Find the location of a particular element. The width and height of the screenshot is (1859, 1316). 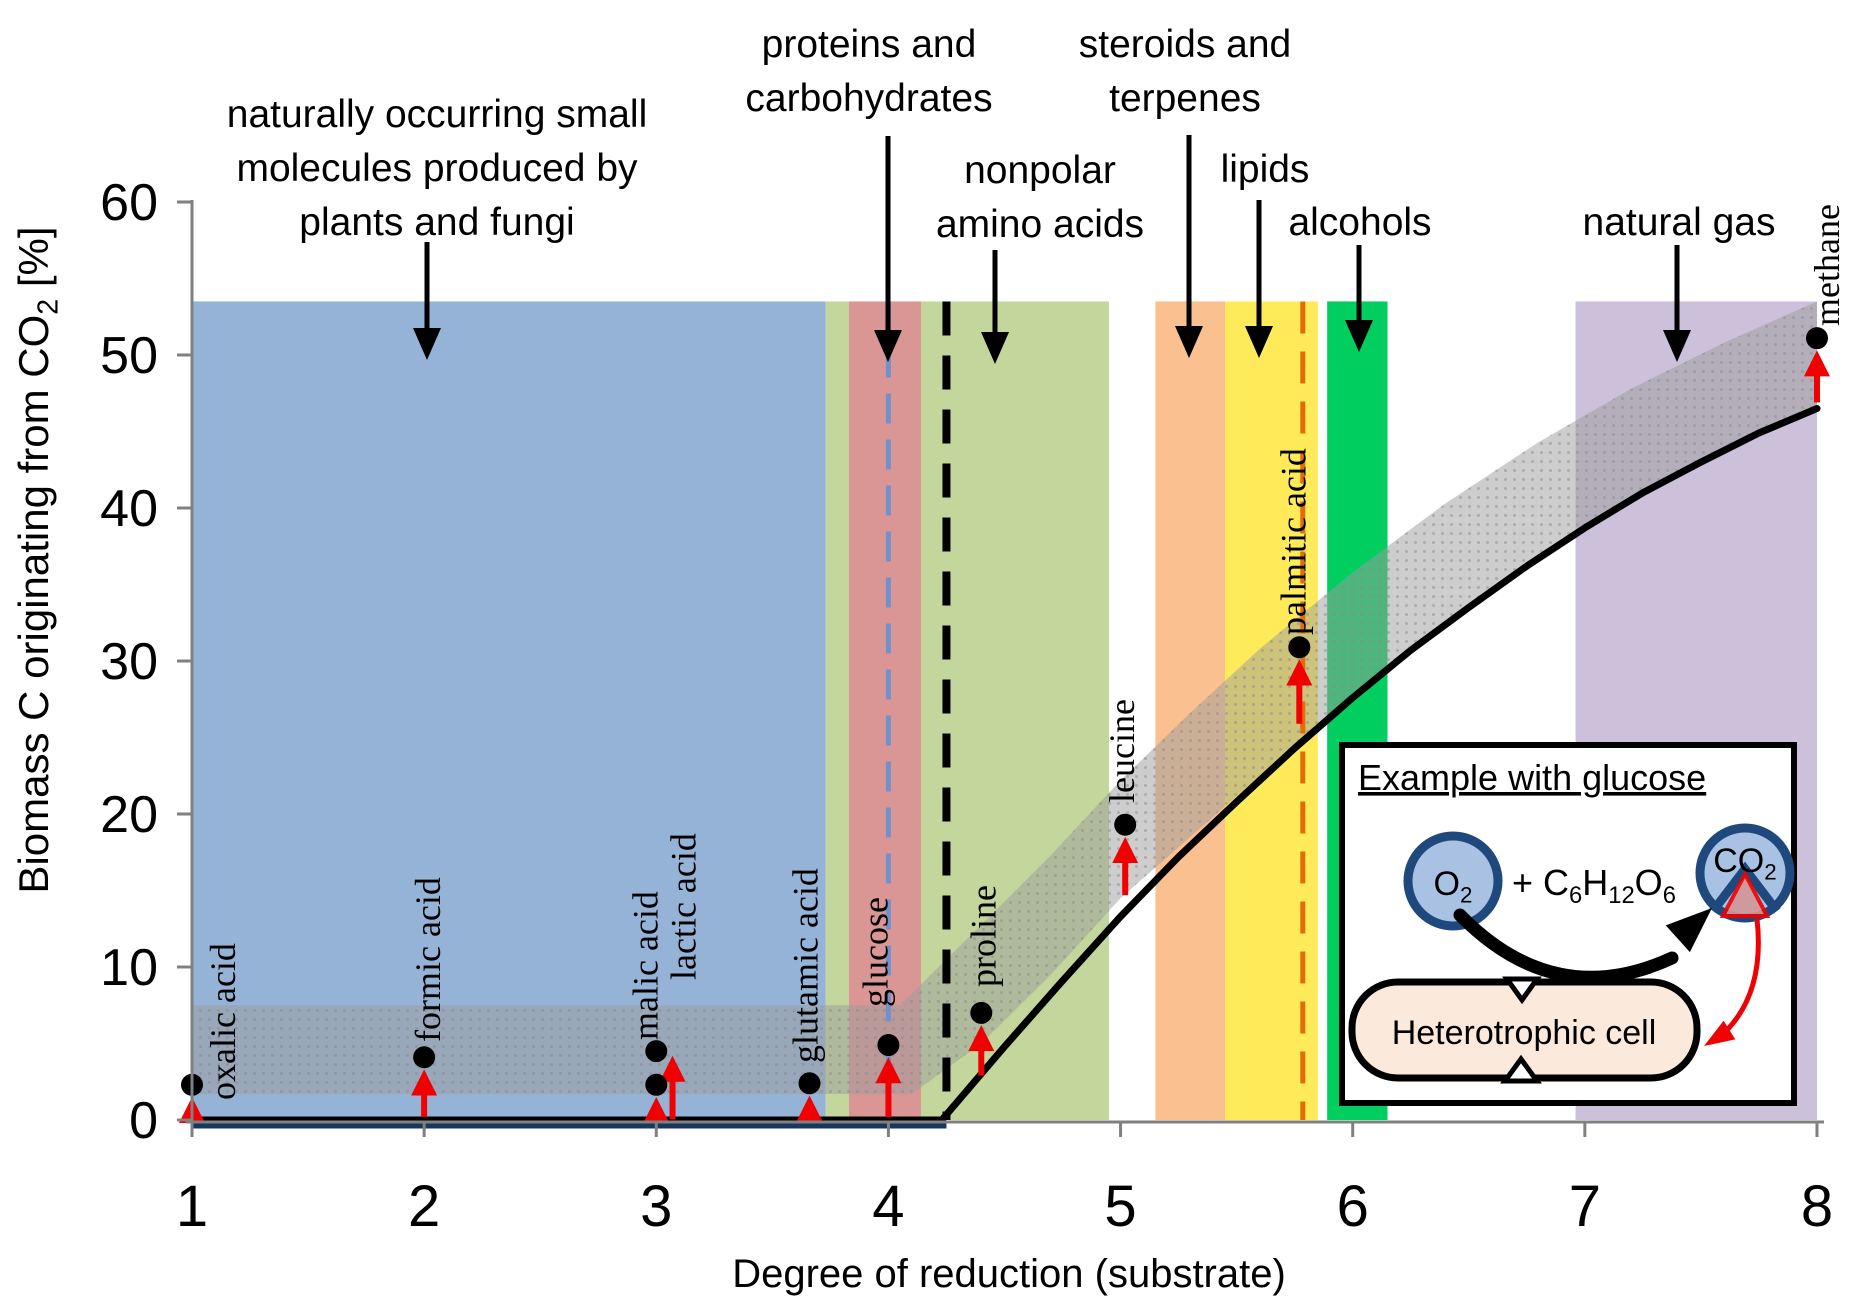

x-tick-label-2: 2 is located at coordinates (424, 1206).